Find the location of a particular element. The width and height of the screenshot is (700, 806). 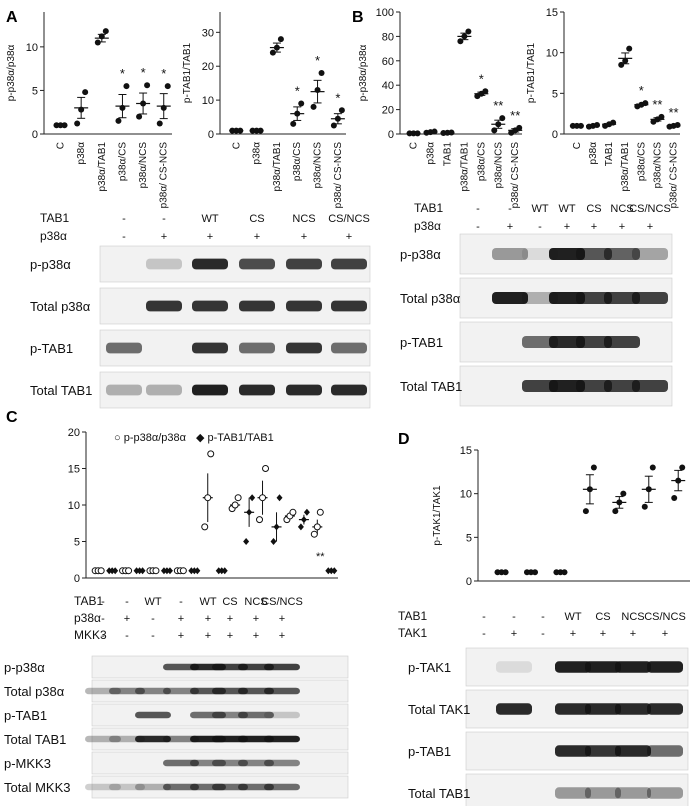

legend-p38: ○ p-p38α/p38α is located at coordinates (150, 438).